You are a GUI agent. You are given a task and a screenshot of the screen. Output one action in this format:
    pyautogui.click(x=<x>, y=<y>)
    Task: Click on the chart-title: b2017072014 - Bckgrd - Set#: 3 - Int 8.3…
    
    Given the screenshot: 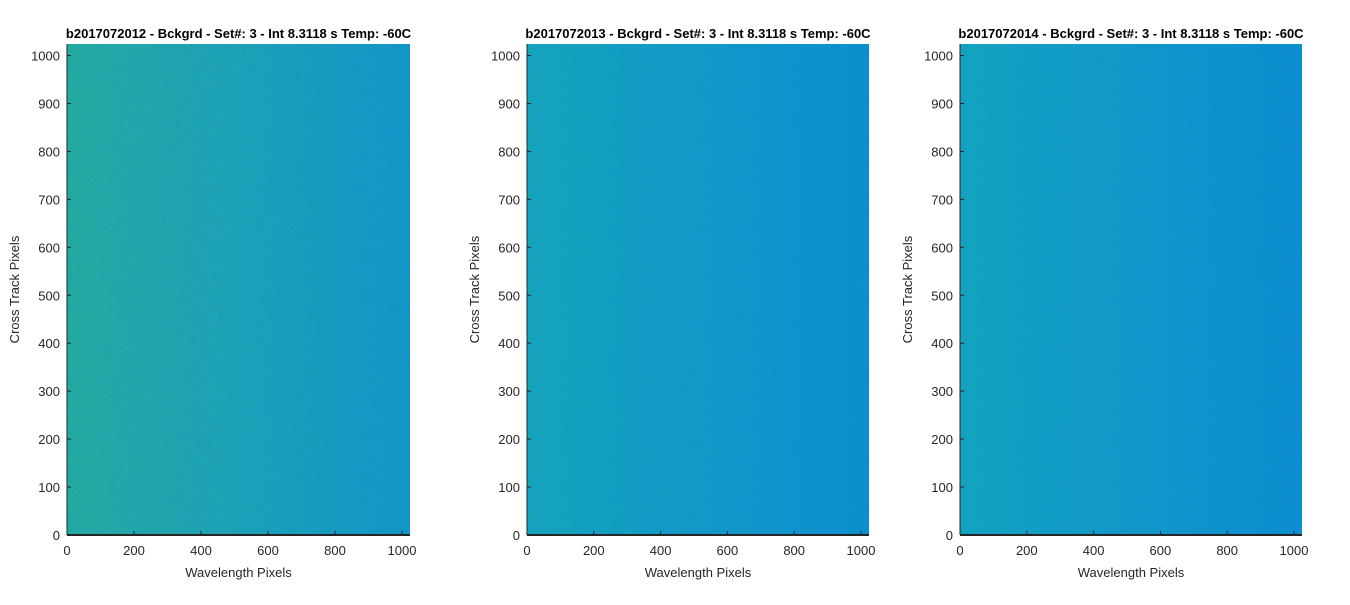 What is the action you would take?
    pyautogui.click(x=1131, y=33)
    